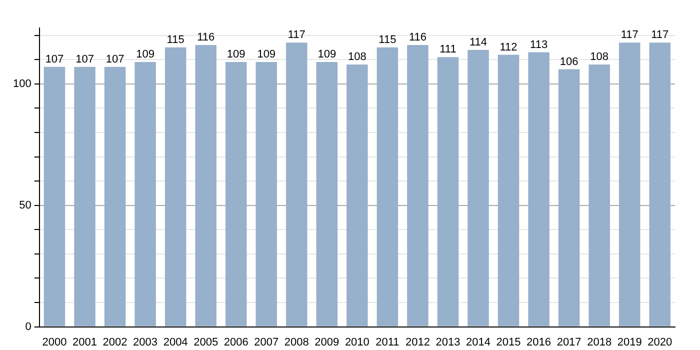 The height and width of the screenshot is (350, 700). I want to click on x-tick-label: 2002, so click(115, 342).